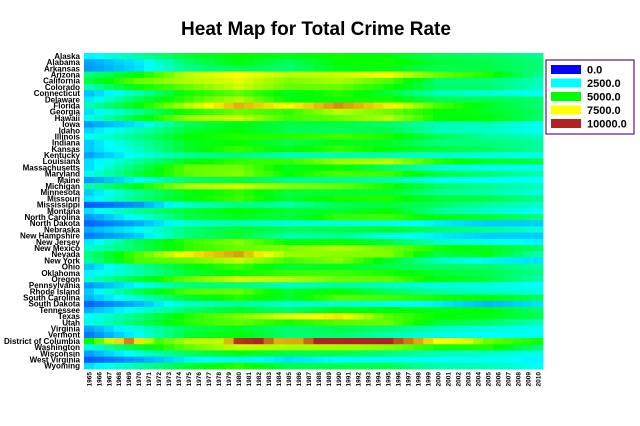  I want to click on legend-label: 5000.0, so click(604, 98).